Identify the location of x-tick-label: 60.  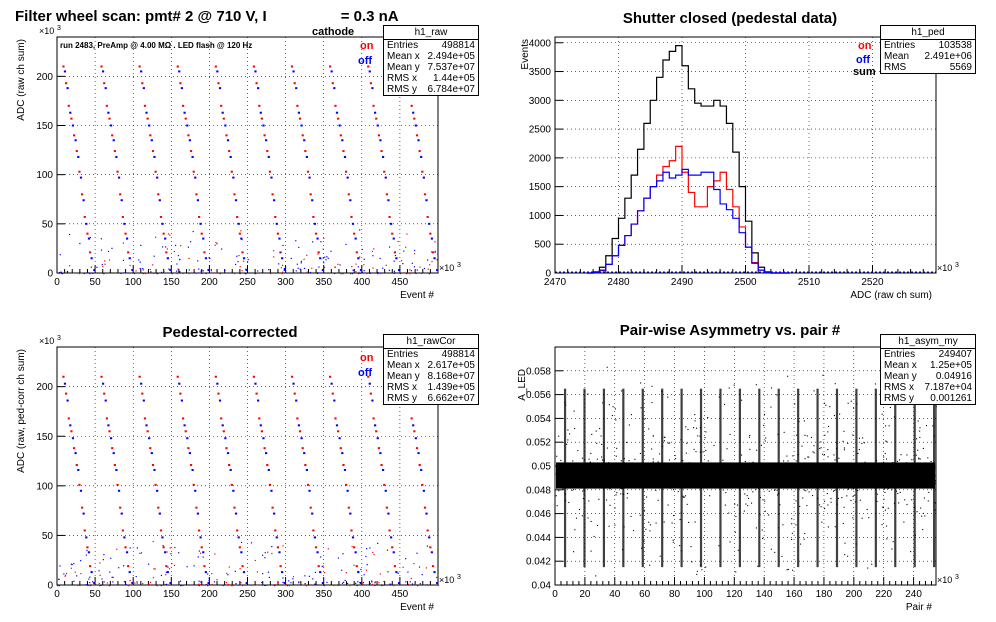
(645, 594).